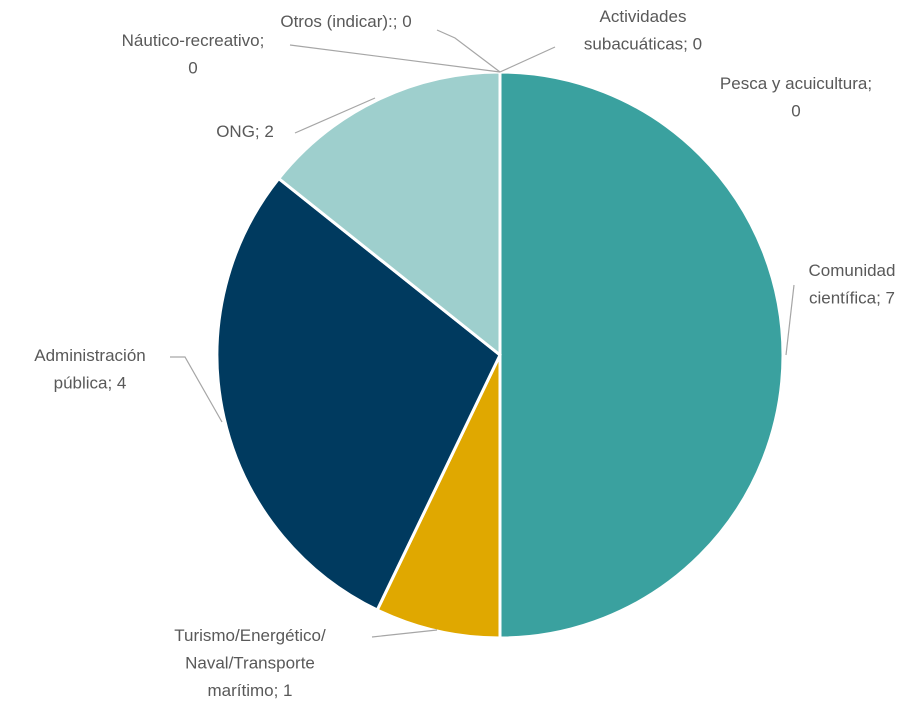  What do you see at coordinates (643, 30) in the screenshot?
I see `data-label: Actividades subacuáticas; 0` at bounding box center [643, 30].